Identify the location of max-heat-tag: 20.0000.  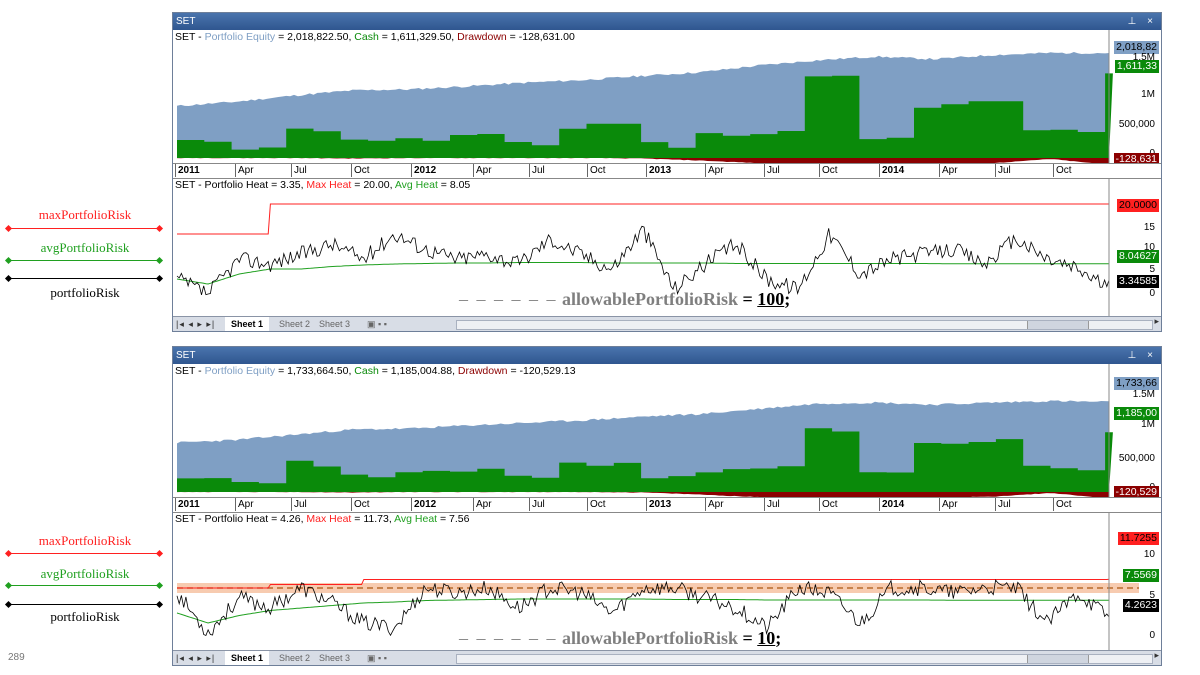
(1138, 205).